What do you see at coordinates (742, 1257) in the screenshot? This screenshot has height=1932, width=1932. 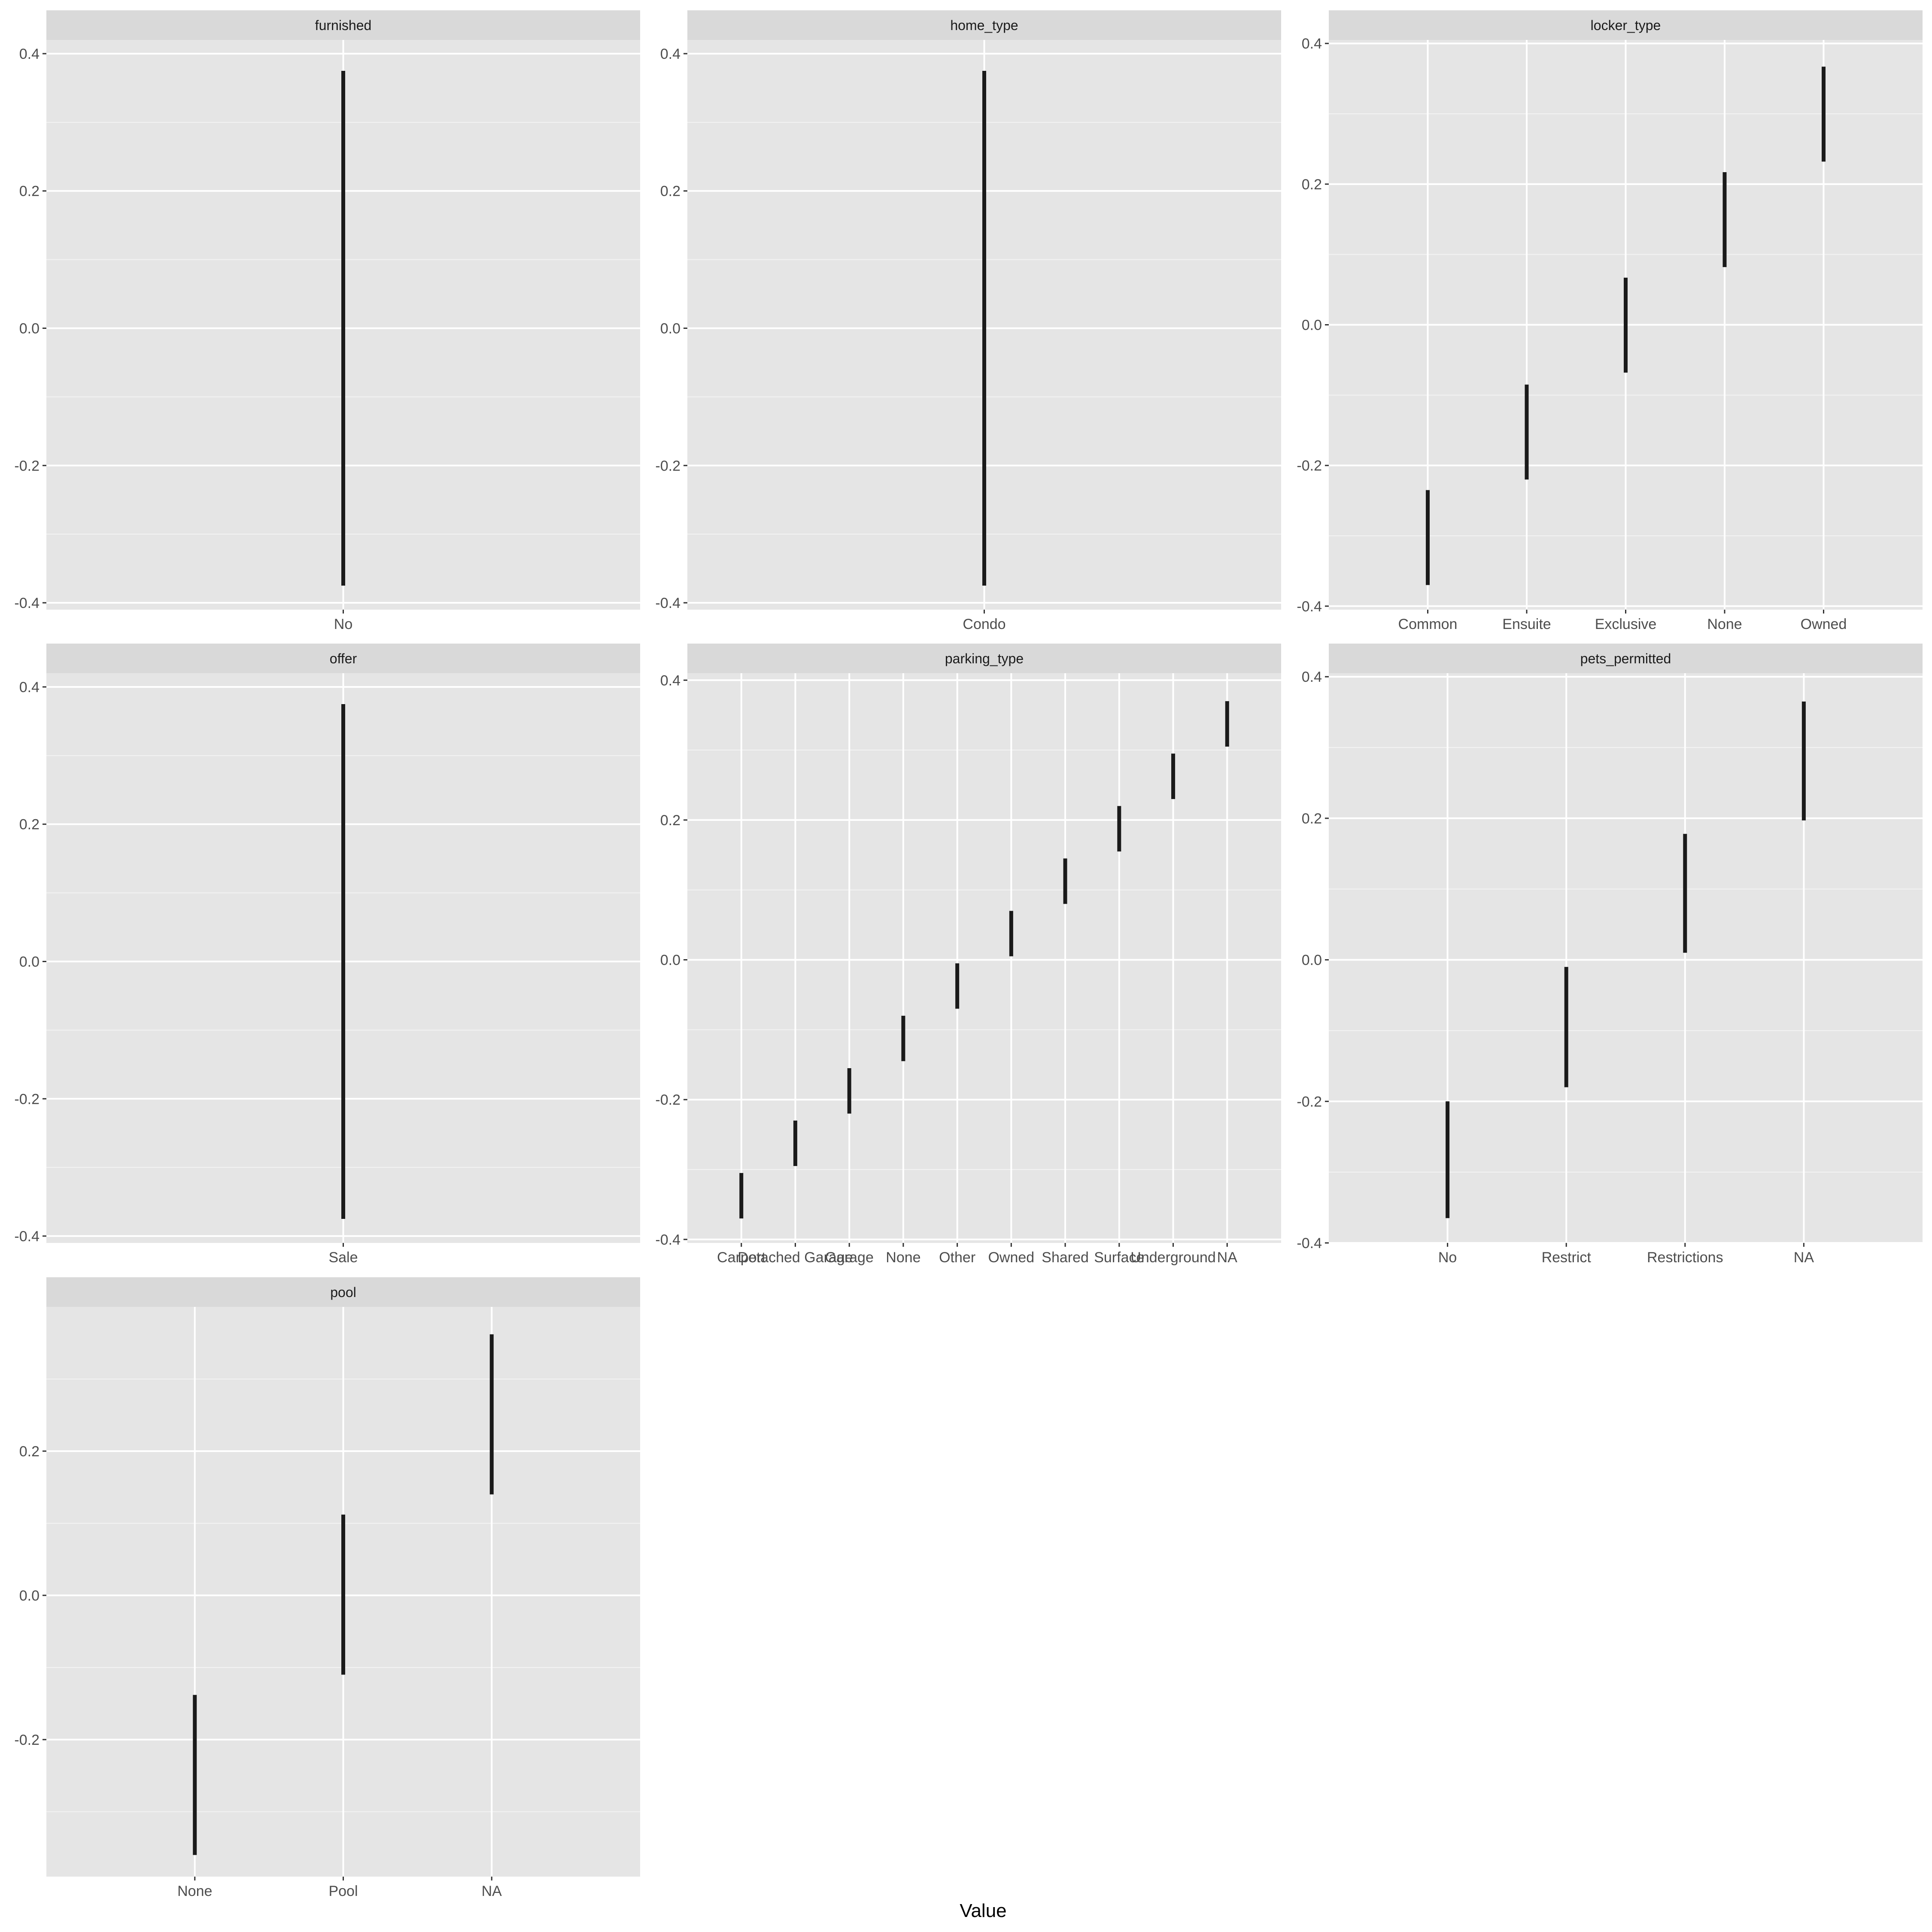 I see `x-tick-label: Carport` at bounding box center [742, 1257].